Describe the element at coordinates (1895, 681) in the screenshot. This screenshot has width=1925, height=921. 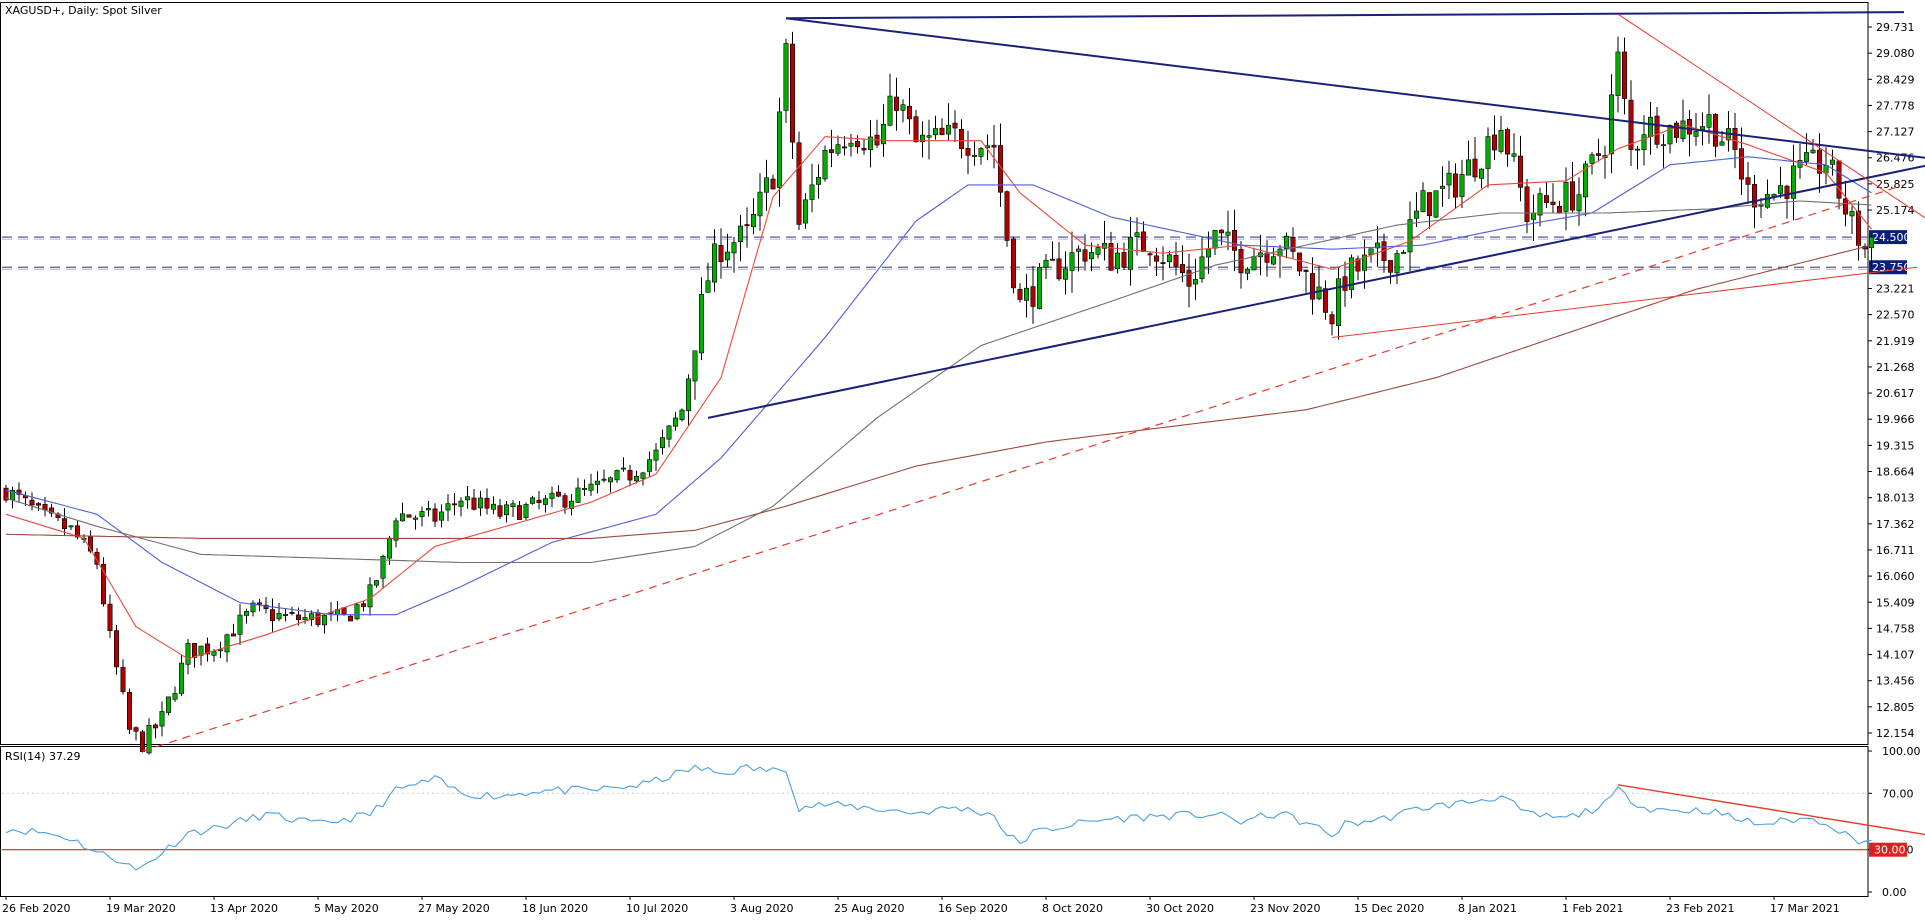
I see `price-tick-label: 13.456` at that location.